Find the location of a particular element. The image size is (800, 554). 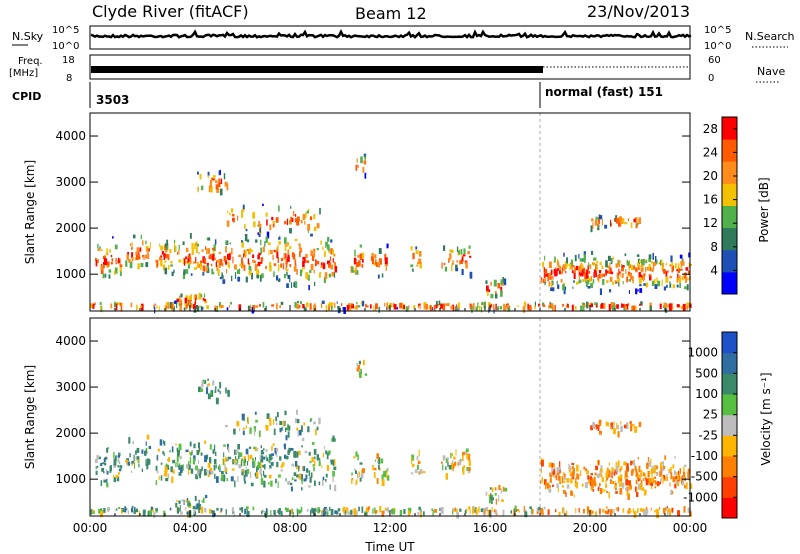

colorbar-segment is located at coordinates (729, 467).